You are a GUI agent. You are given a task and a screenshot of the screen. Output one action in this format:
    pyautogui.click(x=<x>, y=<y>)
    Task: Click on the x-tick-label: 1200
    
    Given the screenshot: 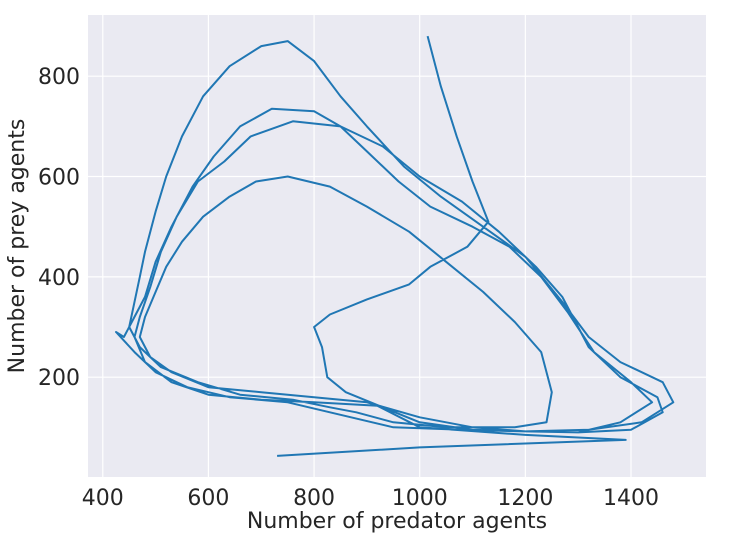 What is the action you would take?
    pyautogui.click(x=525, y=498)
    